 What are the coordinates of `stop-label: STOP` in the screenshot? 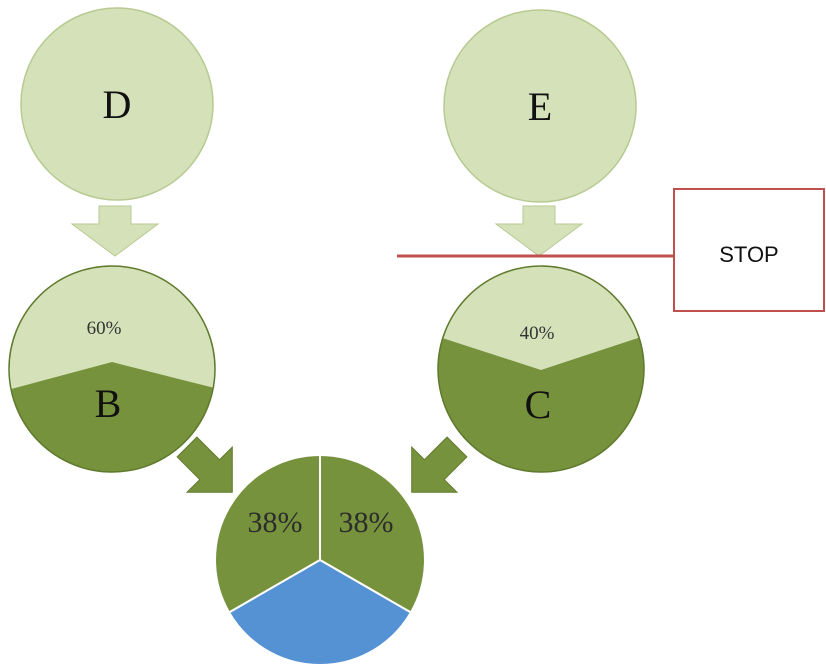 It's located at (749, 254).